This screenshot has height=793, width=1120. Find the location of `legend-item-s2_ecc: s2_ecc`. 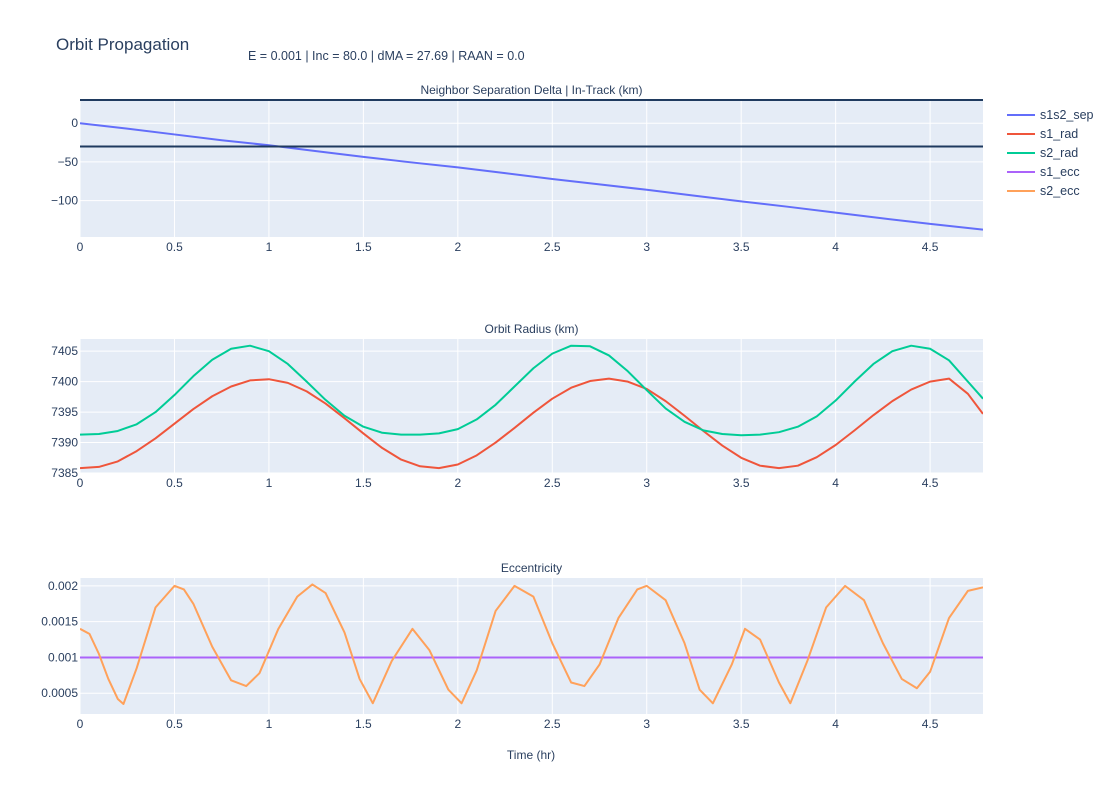

legend-item-s2_ecc: s2_ecc is located at coordinates (1043, 191).